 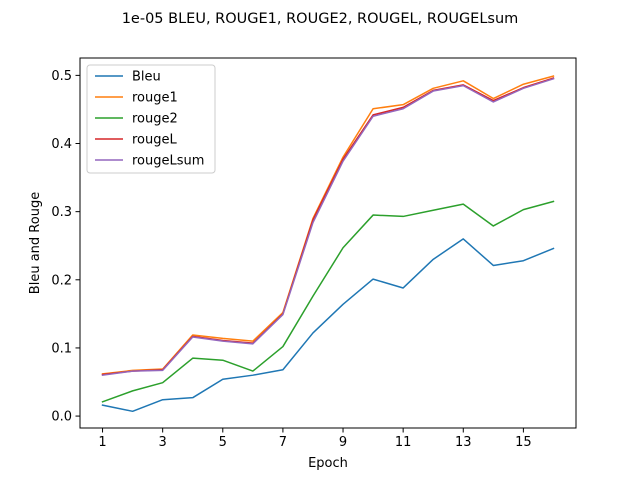 I want to click on y-axis-label: Bleu and Rouge, so click(x=35, y=243).